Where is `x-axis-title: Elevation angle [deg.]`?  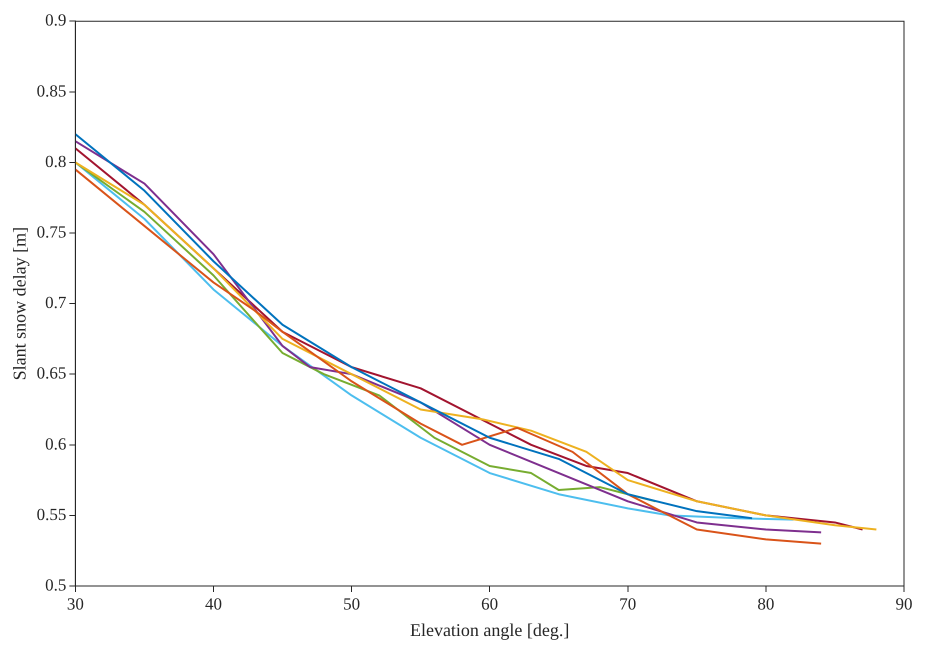 x-axis-title: Elevation angle [deg.] is located at coordinates (490, 630).